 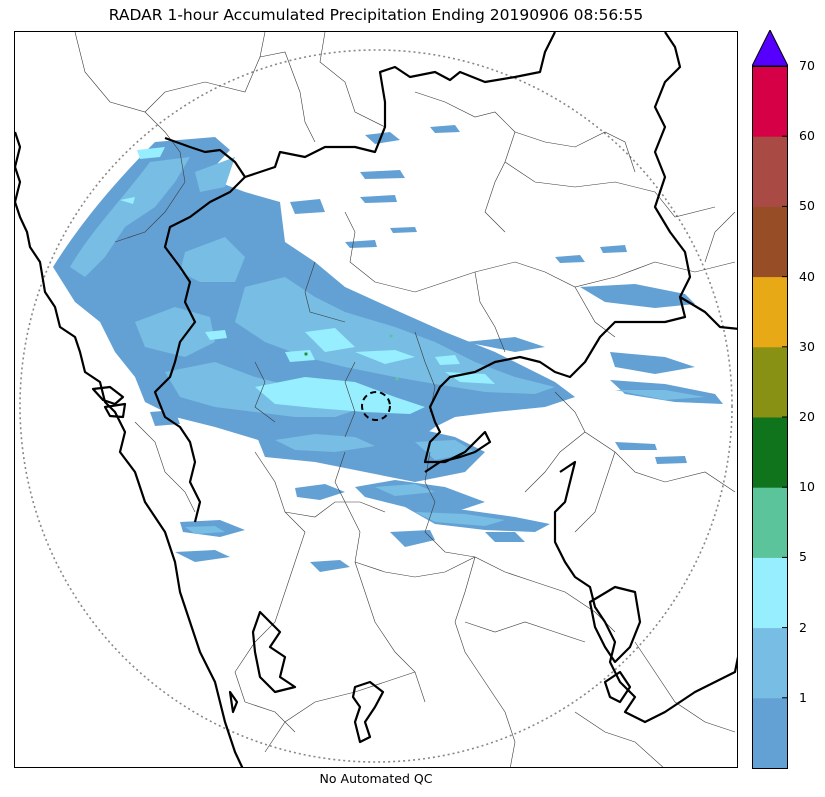 What do you see at coordinates (807, 136) in the screenshot?
I see `colorbar-tick-label: 60` at bounding box center [807, 136].